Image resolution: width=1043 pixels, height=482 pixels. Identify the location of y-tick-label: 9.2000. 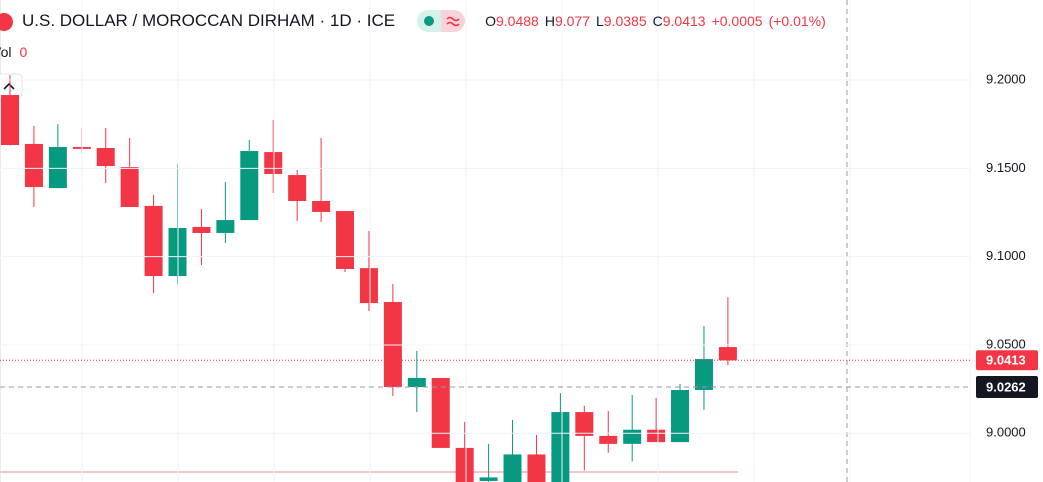
(1006, 78).